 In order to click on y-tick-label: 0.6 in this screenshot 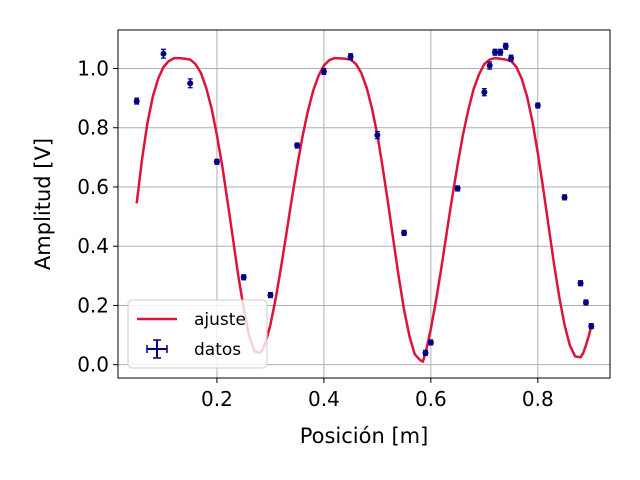, I will do `click(93, 187)`.